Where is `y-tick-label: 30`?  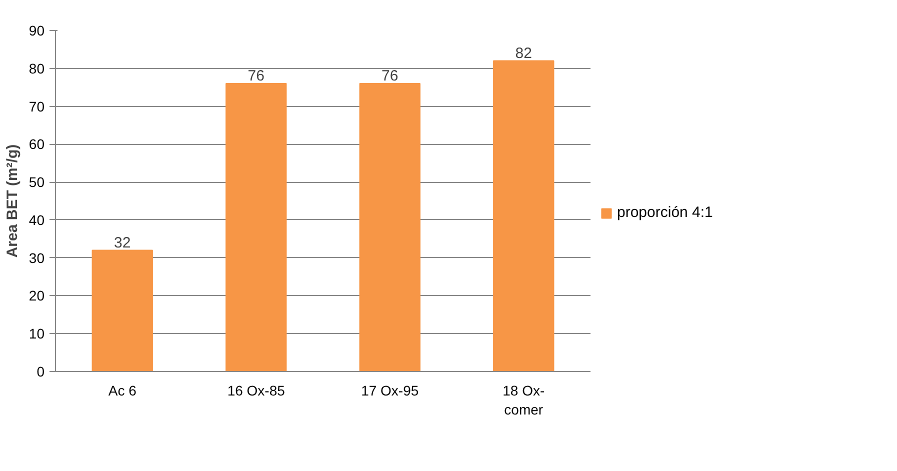 y-tick-label: 30 is located at coordinates (36, 258).